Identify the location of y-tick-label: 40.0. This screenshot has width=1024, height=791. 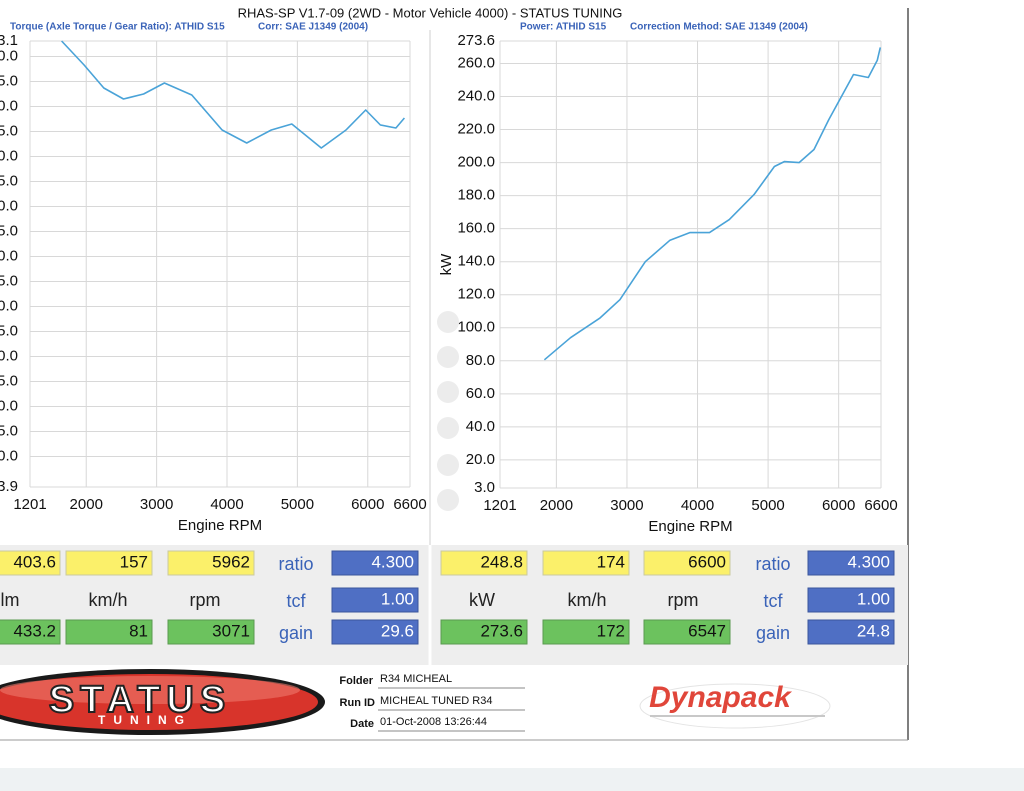
(480, 426).